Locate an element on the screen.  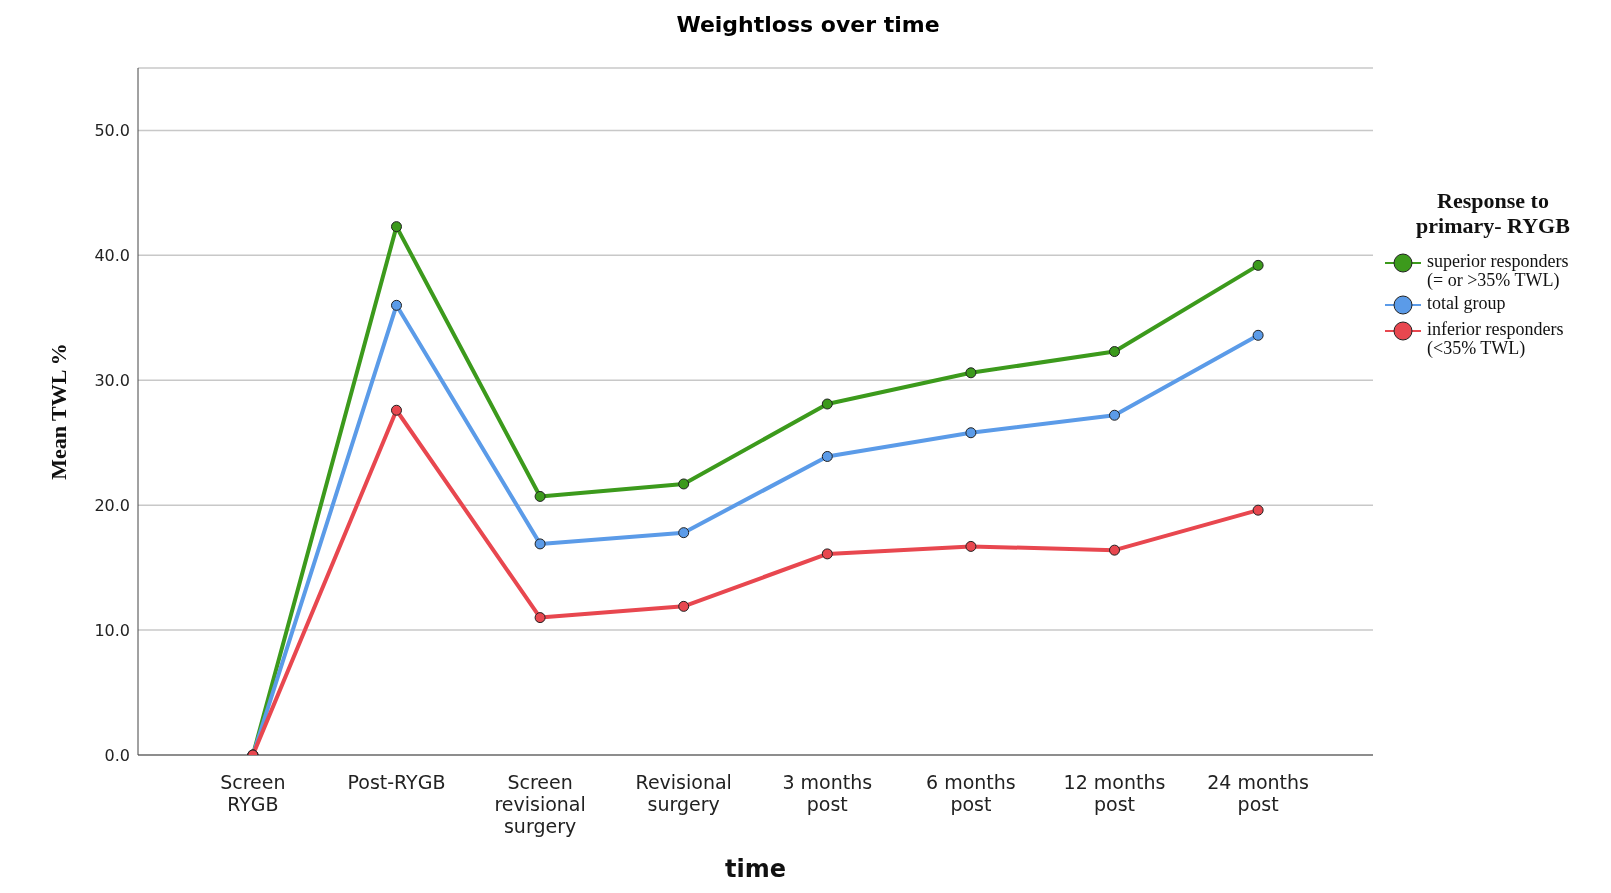
x-tick-label: 6 months post is located at coordinates (971, 793).